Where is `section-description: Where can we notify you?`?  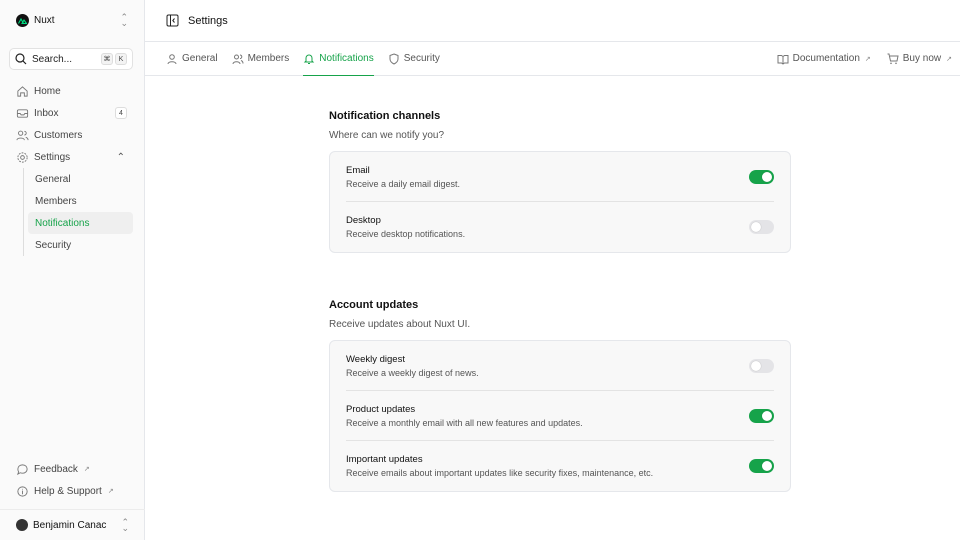 section-description: Where can we notify you? is located at coordinates (387, 135).